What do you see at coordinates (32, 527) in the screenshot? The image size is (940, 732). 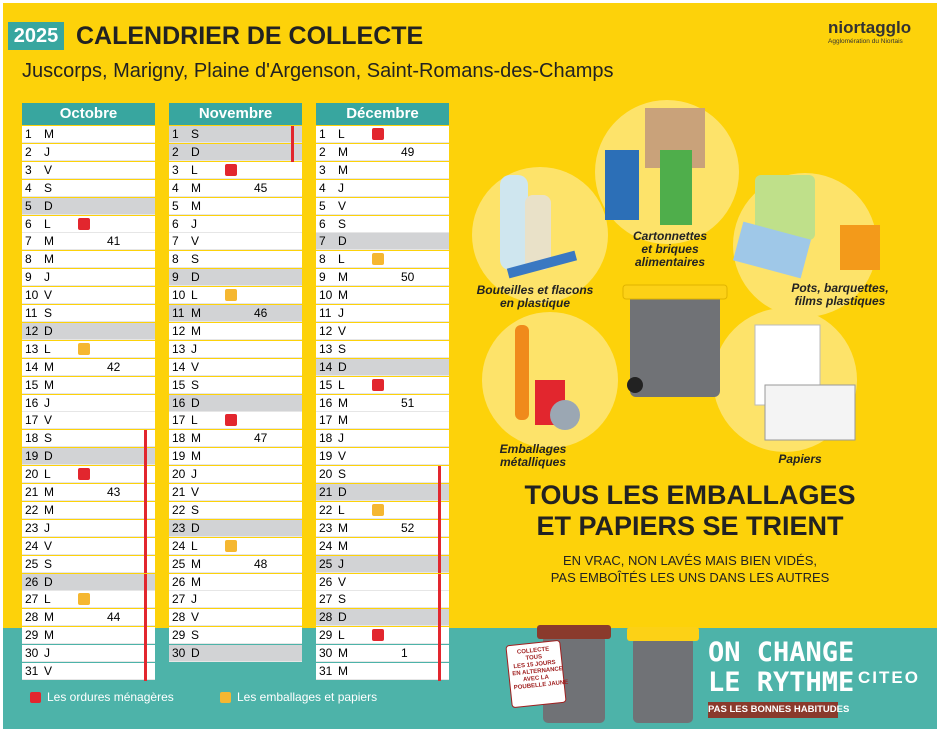 I see `day-number: 23` at bounding box center [32, 527].